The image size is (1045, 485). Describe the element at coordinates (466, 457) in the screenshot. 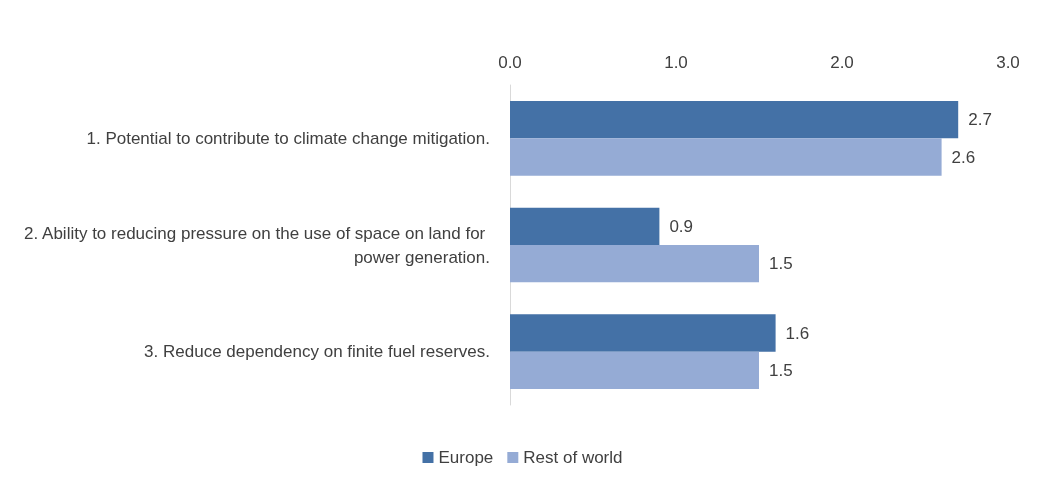

I see `legend-label: Europe` at that location.